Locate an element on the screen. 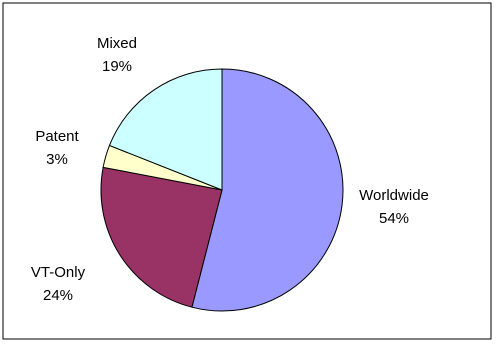  slice-value-mixed: 19% is located at coordinates (117, 66).